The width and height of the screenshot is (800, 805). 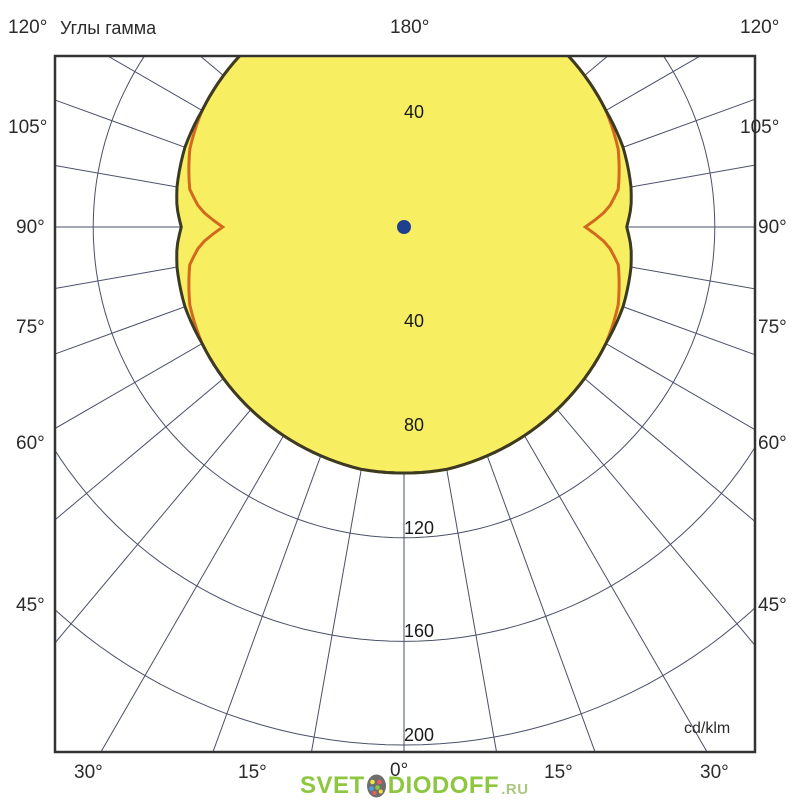 What do you see at coordinates (414, 425) in the screenshot?
I see `radial-label-80: 80` at bounding box center [414, 425].